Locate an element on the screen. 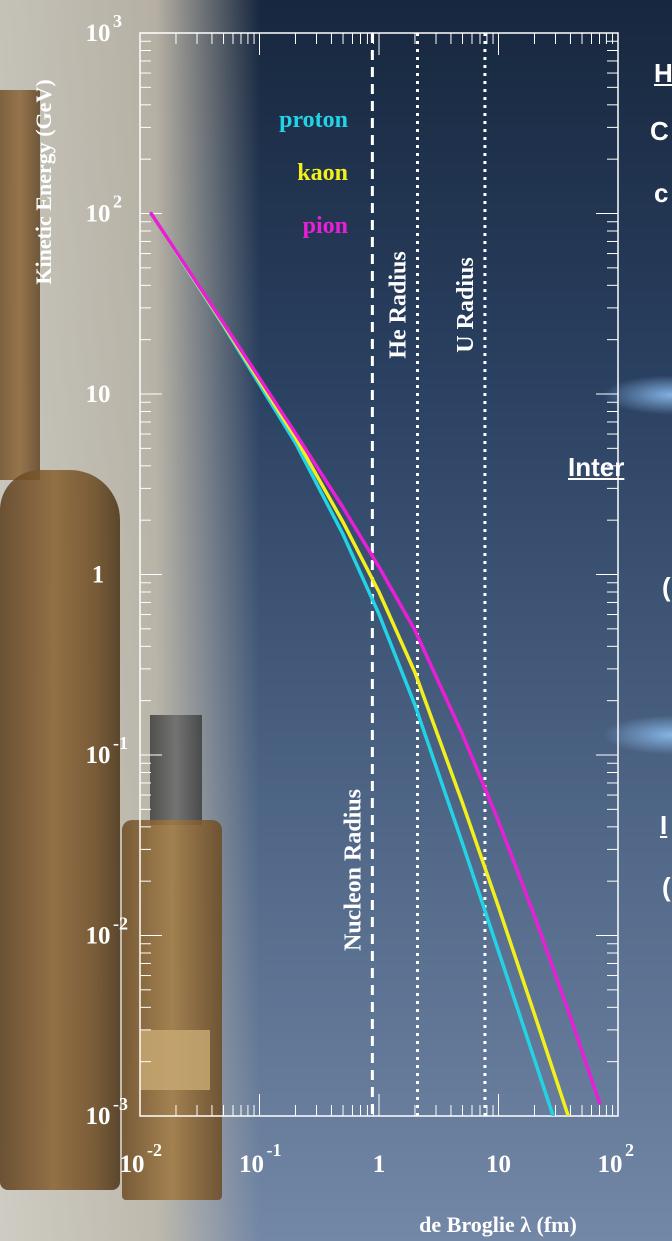  x-tick-label: 1 is located at coordinates (379, 1164).